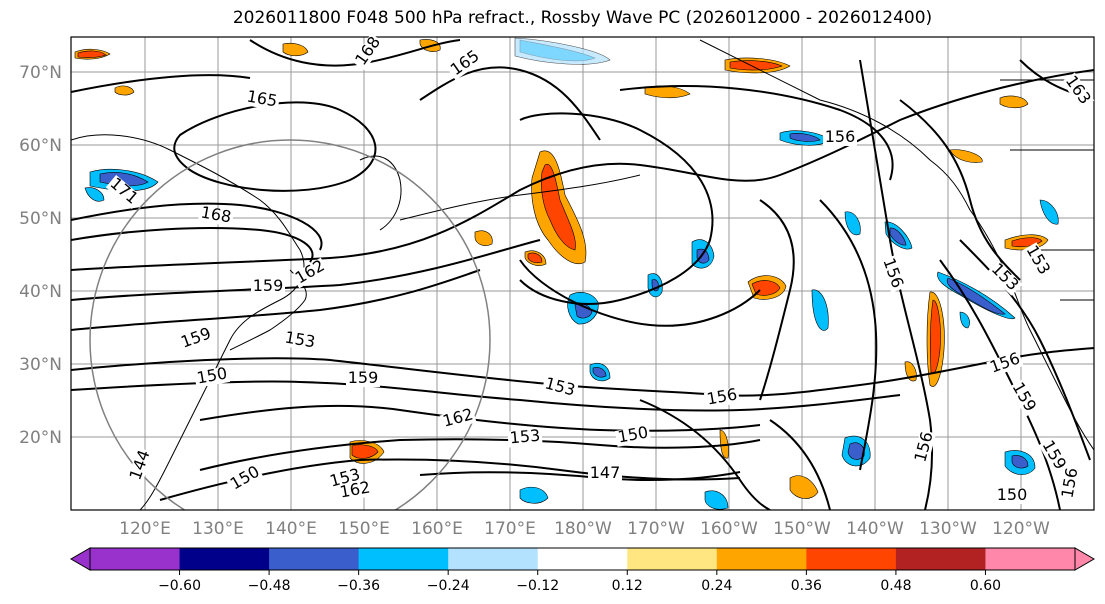 The height and width of the screenshot is (604, 1105). Describe the element at coordinates (875, 529) in the screenshot. I see `longitude-label: 140°W` at that location.